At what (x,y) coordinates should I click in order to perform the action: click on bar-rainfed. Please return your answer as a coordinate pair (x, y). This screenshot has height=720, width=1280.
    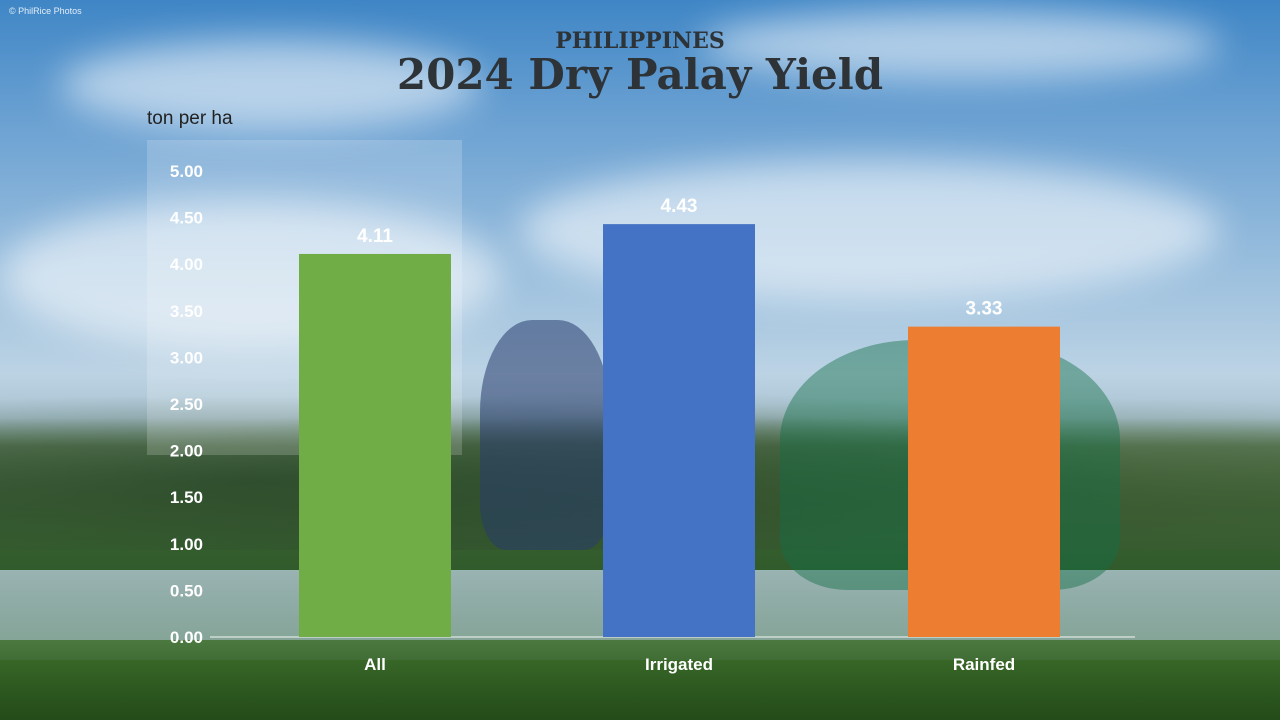
    Looking at the image, I should click on (984, 481).